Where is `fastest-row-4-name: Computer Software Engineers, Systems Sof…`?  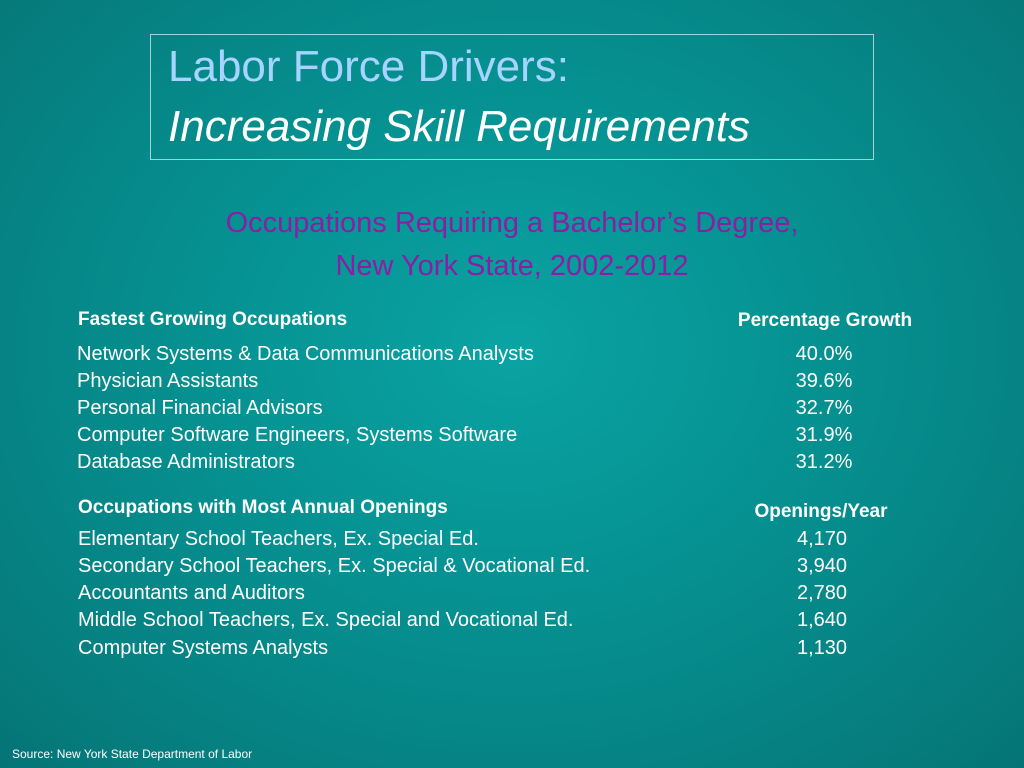
fastest-row-4-name: Computer Software Engineers, Systems Sof… is located at coordinates (297, 435).